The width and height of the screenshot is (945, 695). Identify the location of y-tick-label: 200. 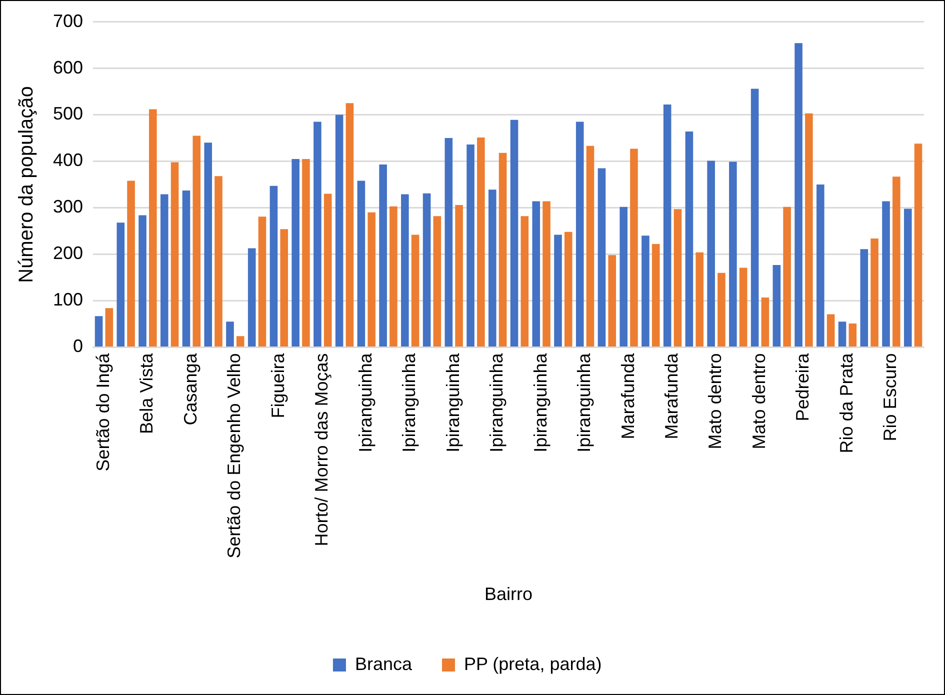
(68, 253).